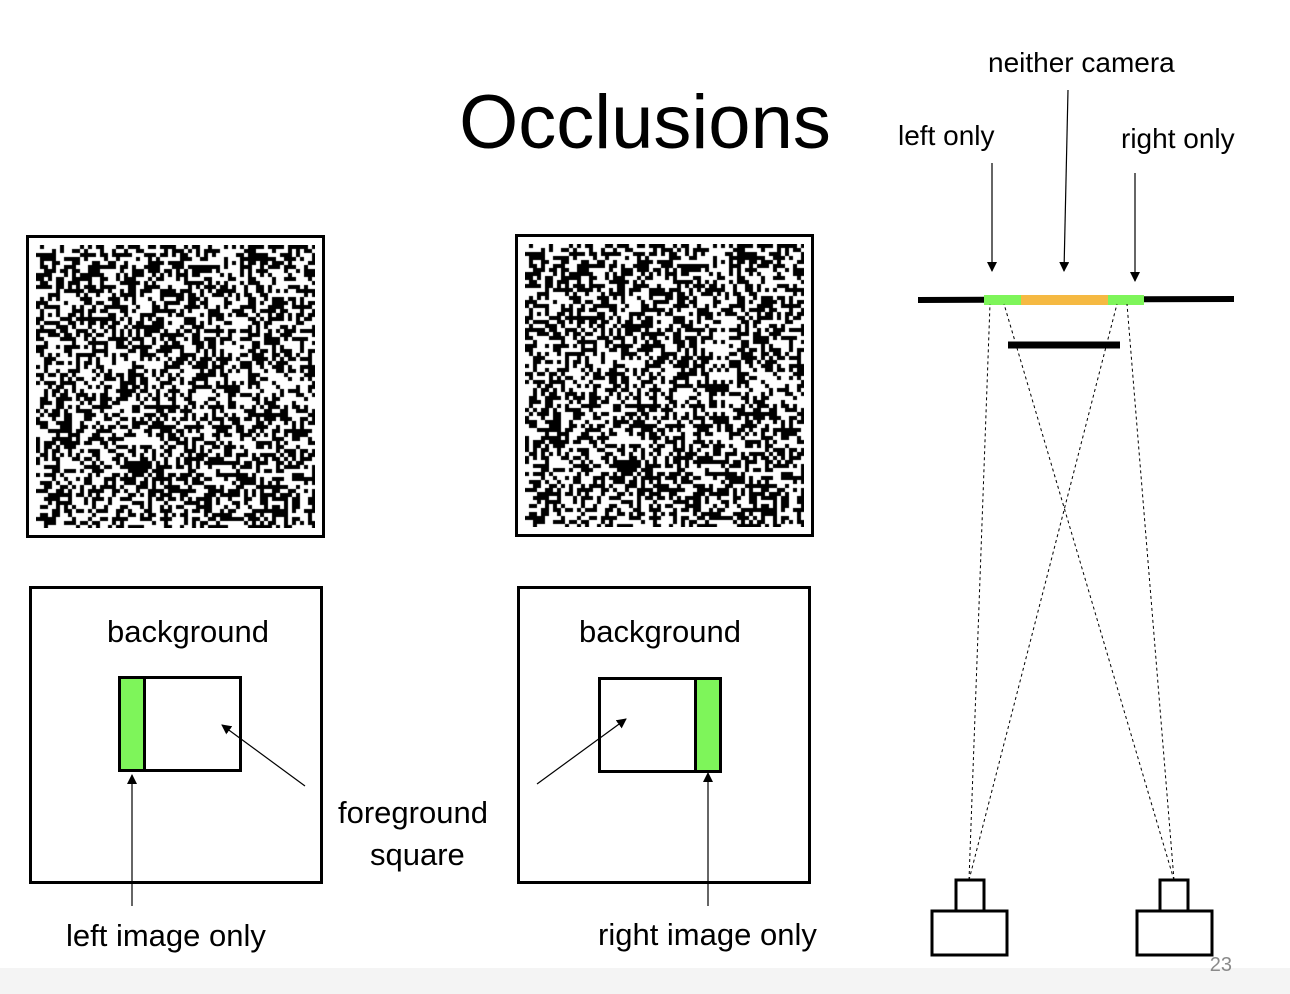 This screenshot has height=994, width=1290. I want to click on foreground-label-line2: square, so click(417, 854).